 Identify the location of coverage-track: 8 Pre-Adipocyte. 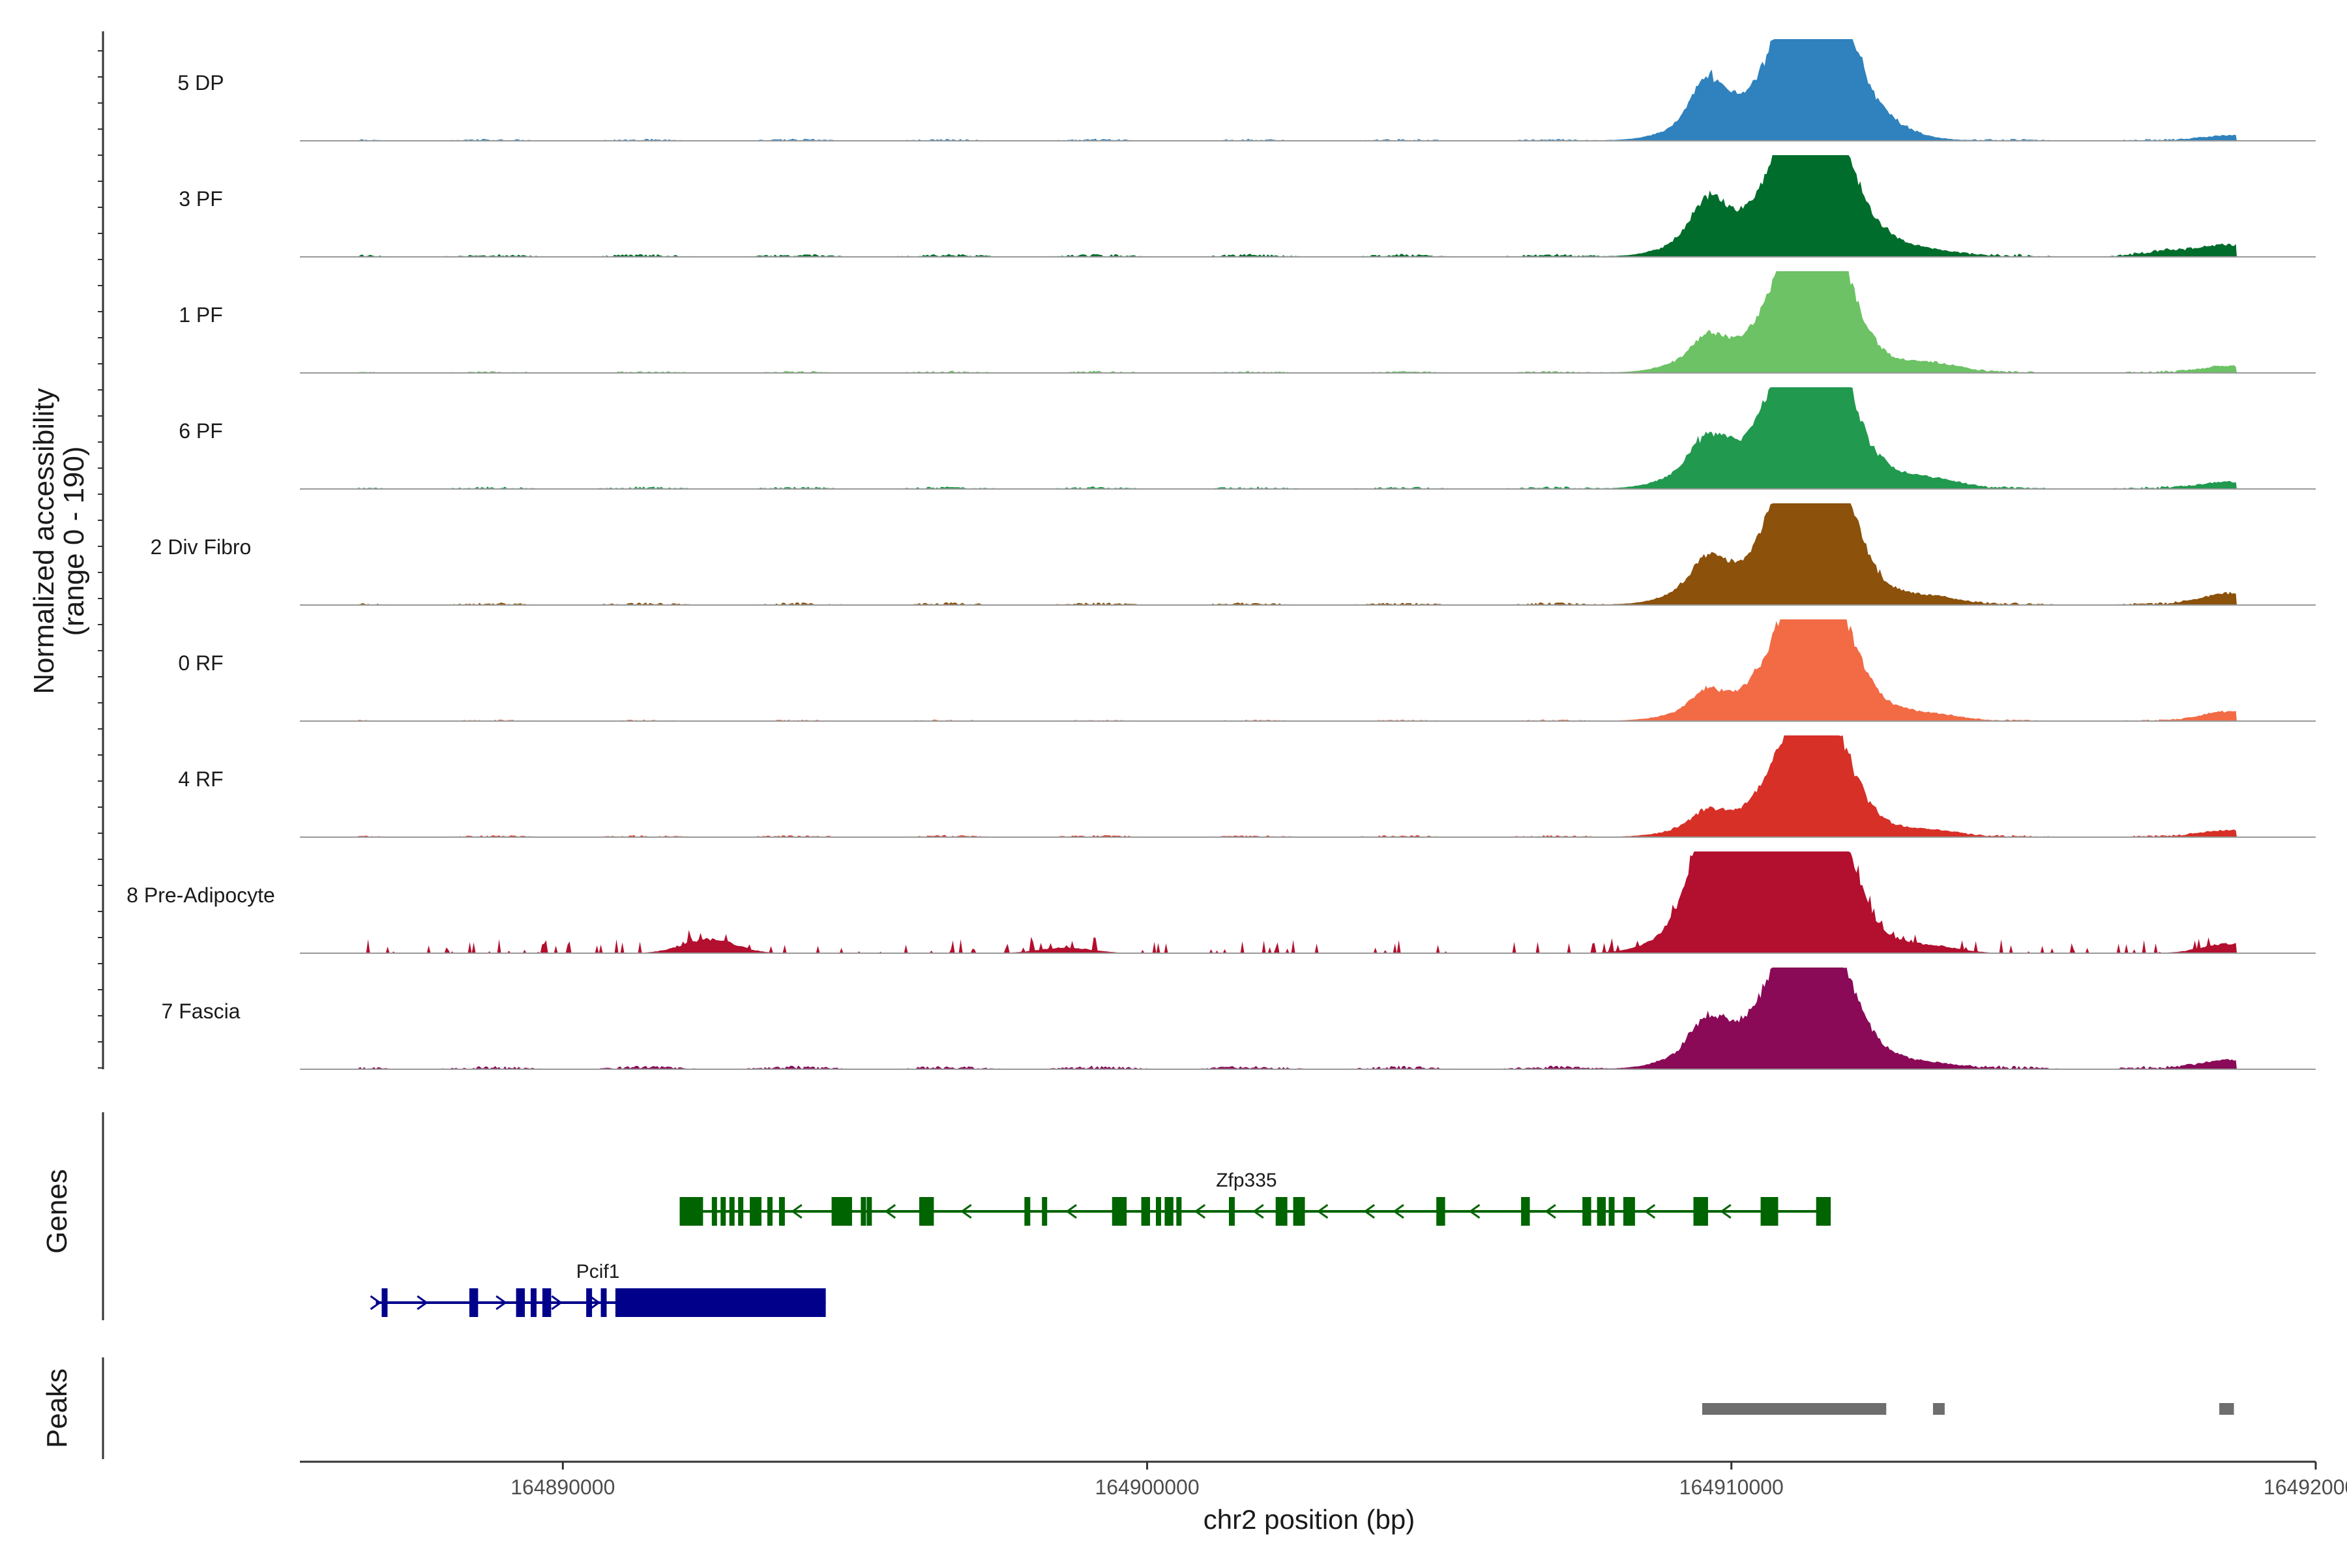
(1221, 903).